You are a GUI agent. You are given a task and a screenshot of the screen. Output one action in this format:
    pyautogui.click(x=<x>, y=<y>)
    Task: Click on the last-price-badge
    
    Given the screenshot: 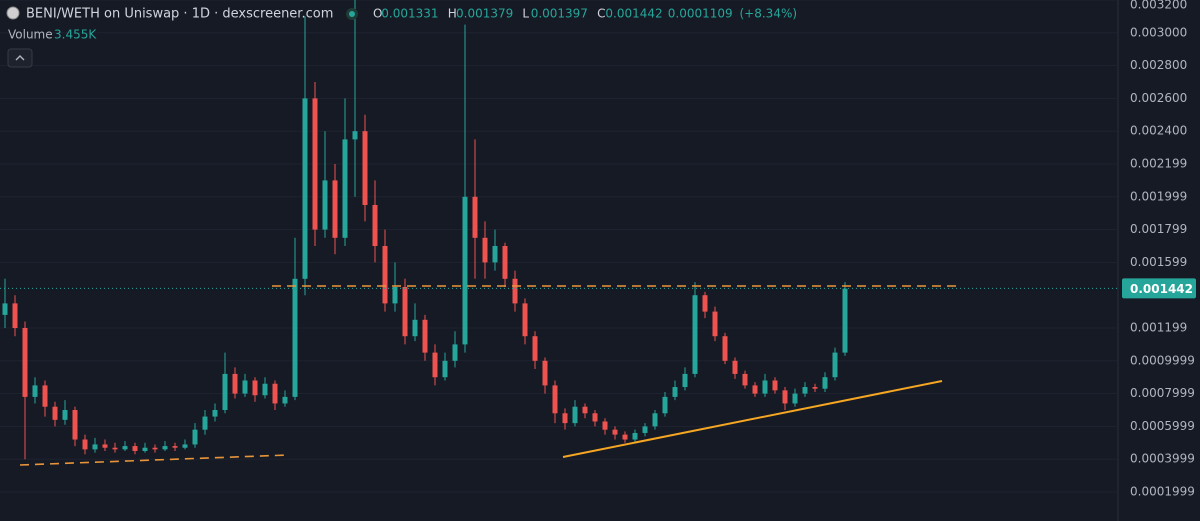 What is the action you would take?
    pyautogui.click(x=1159, y=288)
    